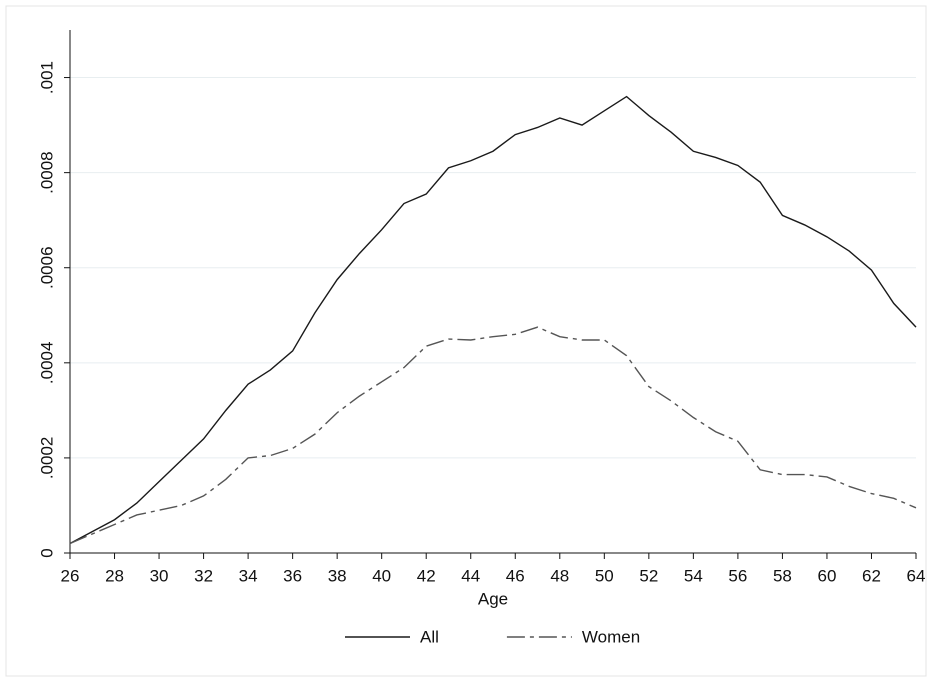 The image size is (933, 683). What do you see at coordinates (46, 172) in the screenshot?
I see `y-tick-label: .0008` at bounding box center [46, 172].